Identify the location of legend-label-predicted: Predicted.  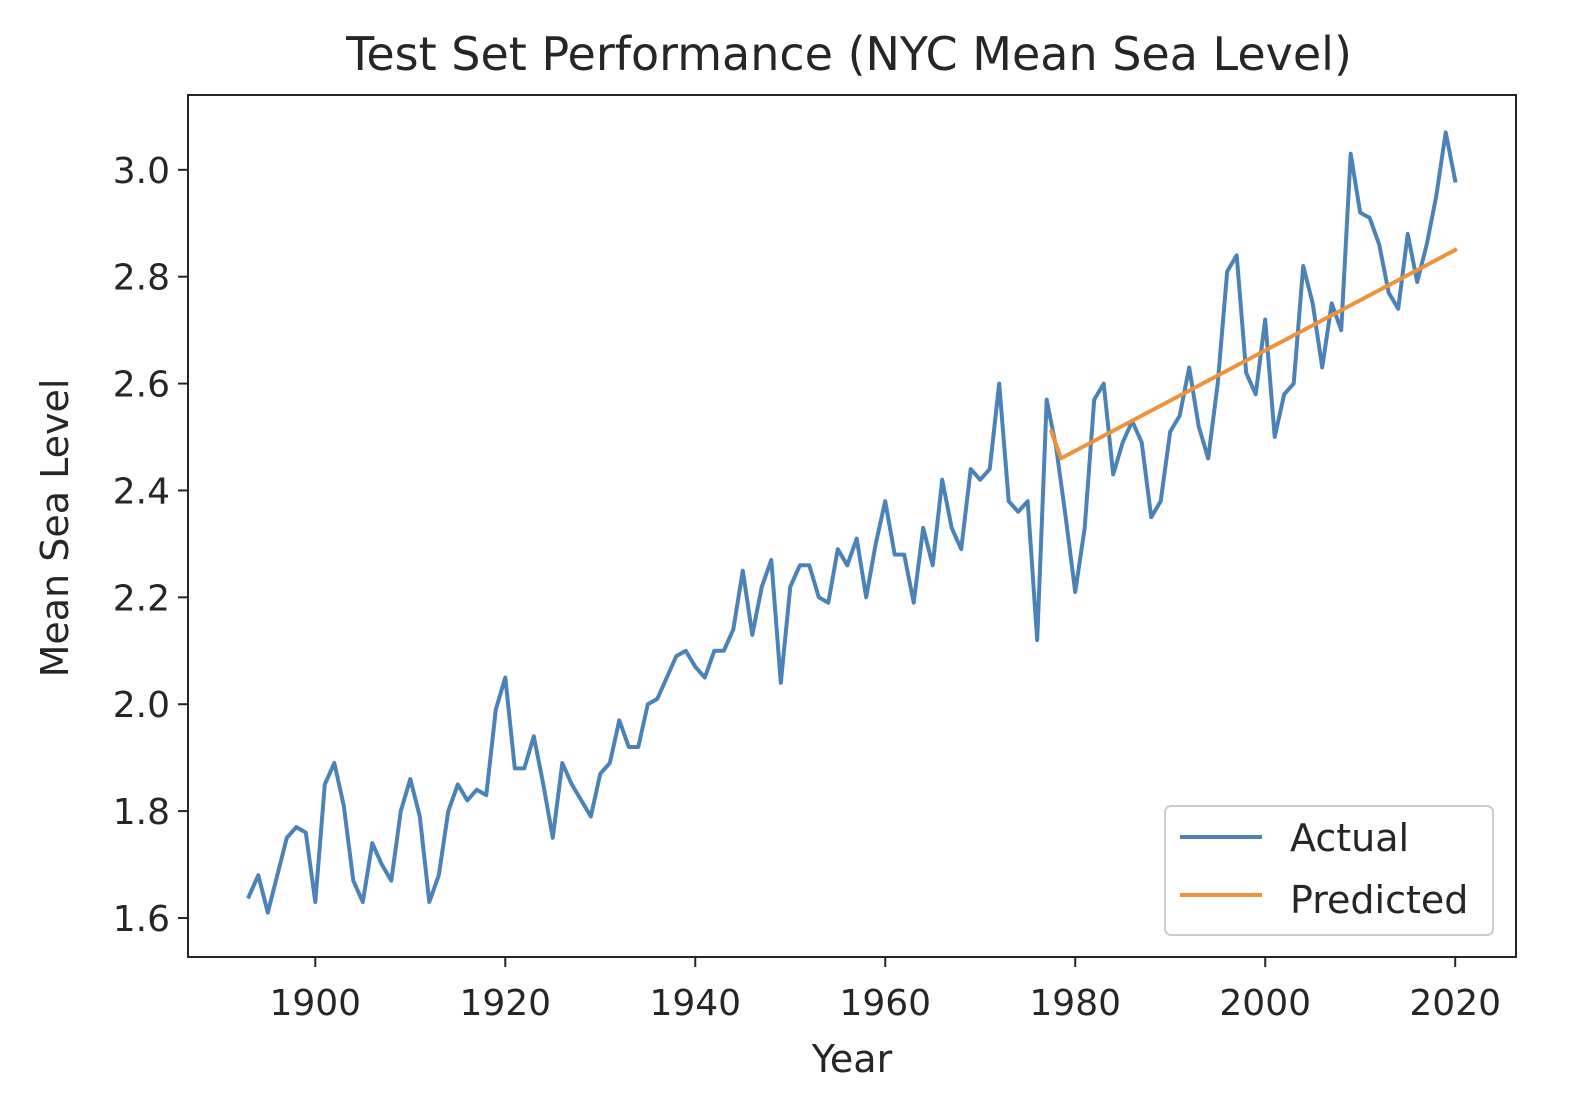
(1379, 900).